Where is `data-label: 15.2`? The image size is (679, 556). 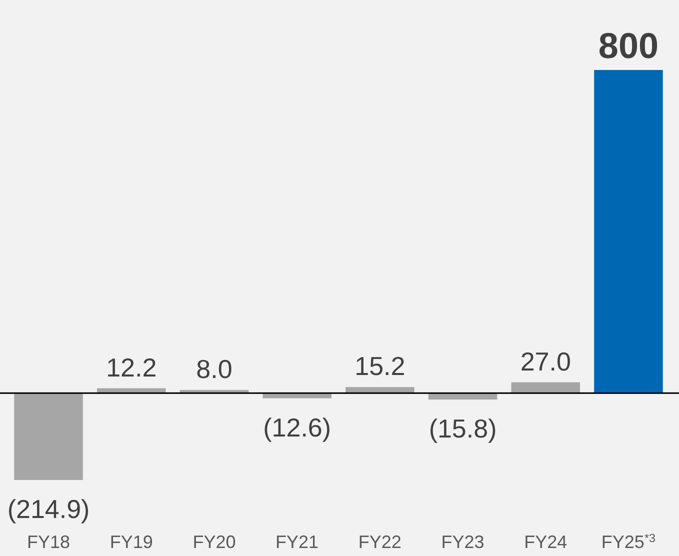 data-label: 15.2 is located at coordinates (380, 366).